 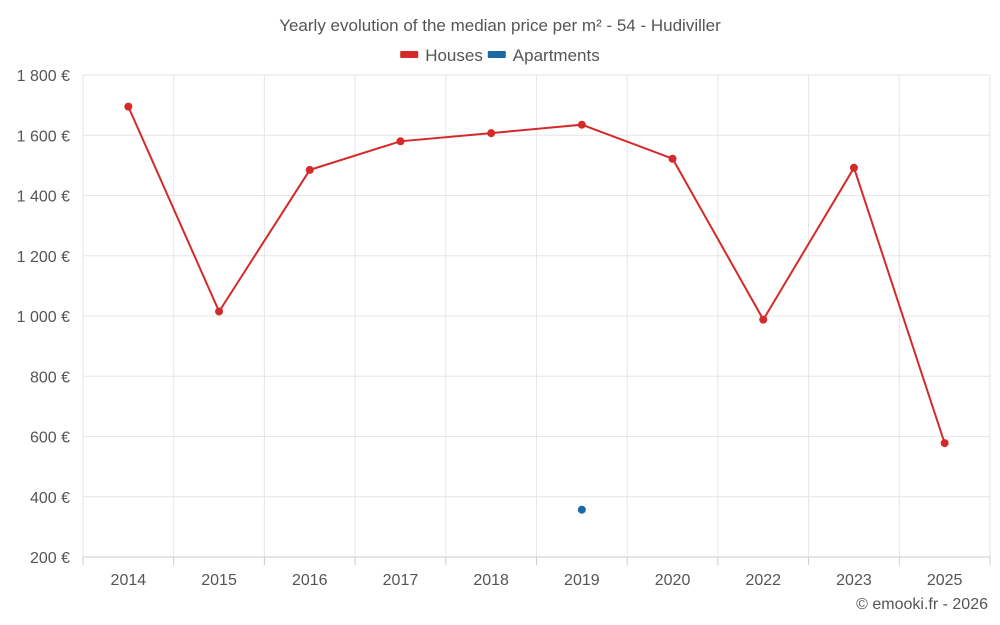 I want to click on x-tick-label: 2015, so click(x=219, y=580).